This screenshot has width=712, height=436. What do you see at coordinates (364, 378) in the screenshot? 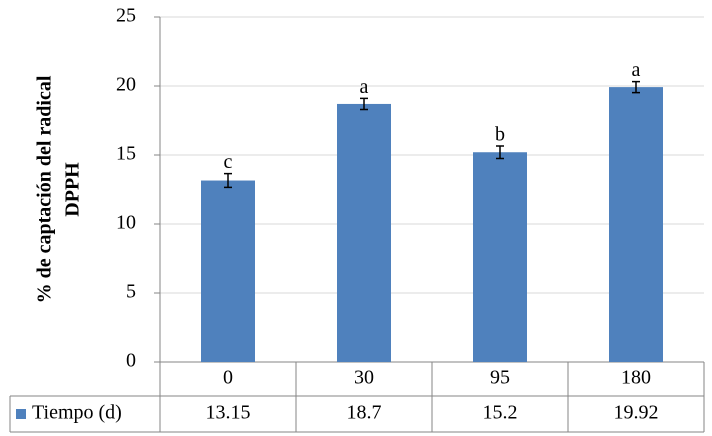
I see `x-tick-label: 30` at bounding box center [364, 378].